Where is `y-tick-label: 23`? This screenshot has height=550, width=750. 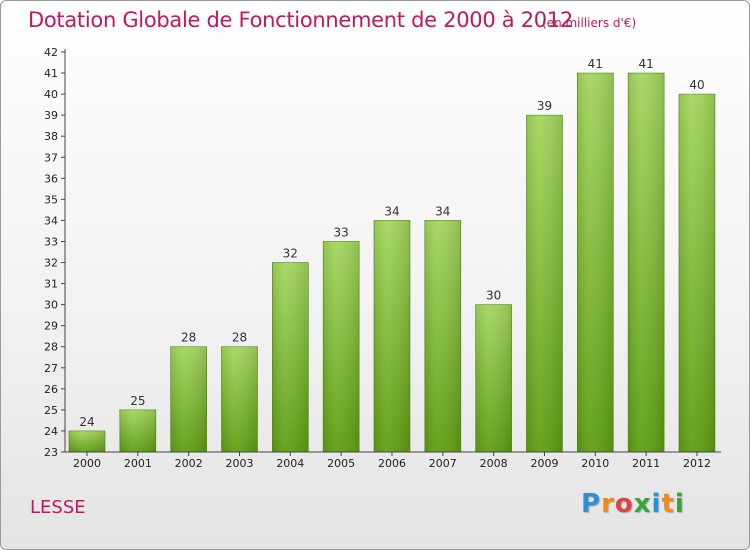 y-tick-label: 23 is located at coordinates (51, 452).